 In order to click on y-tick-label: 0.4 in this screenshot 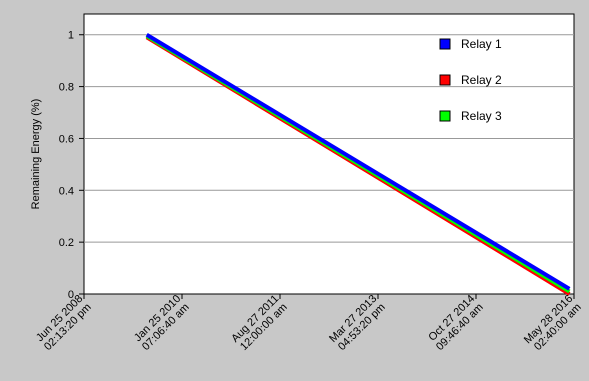, I will do `click(66, 191)`.